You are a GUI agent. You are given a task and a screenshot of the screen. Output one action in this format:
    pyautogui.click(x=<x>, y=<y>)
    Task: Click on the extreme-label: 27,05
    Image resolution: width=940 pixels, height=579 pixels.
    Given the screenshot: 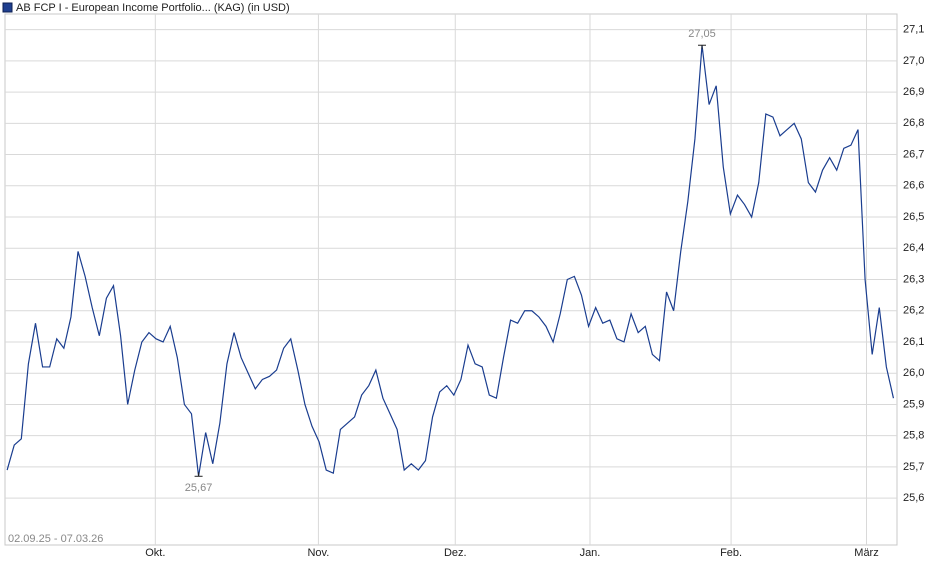 What is the action you would take?
    pyautogui.click(x=702, y=34)
    